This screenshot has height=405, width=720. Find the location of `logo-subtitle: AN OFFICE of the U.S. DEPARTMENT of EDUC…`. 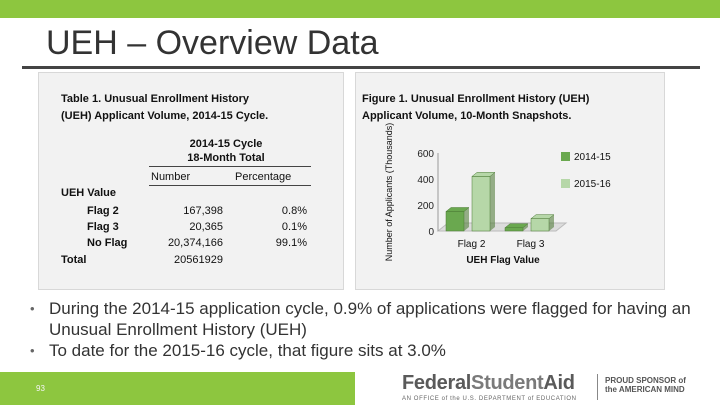

logo-subtitle: AN OFFICE of the U.S. DEPARTMENT of EDUC… is located at coordinates (489, 399).